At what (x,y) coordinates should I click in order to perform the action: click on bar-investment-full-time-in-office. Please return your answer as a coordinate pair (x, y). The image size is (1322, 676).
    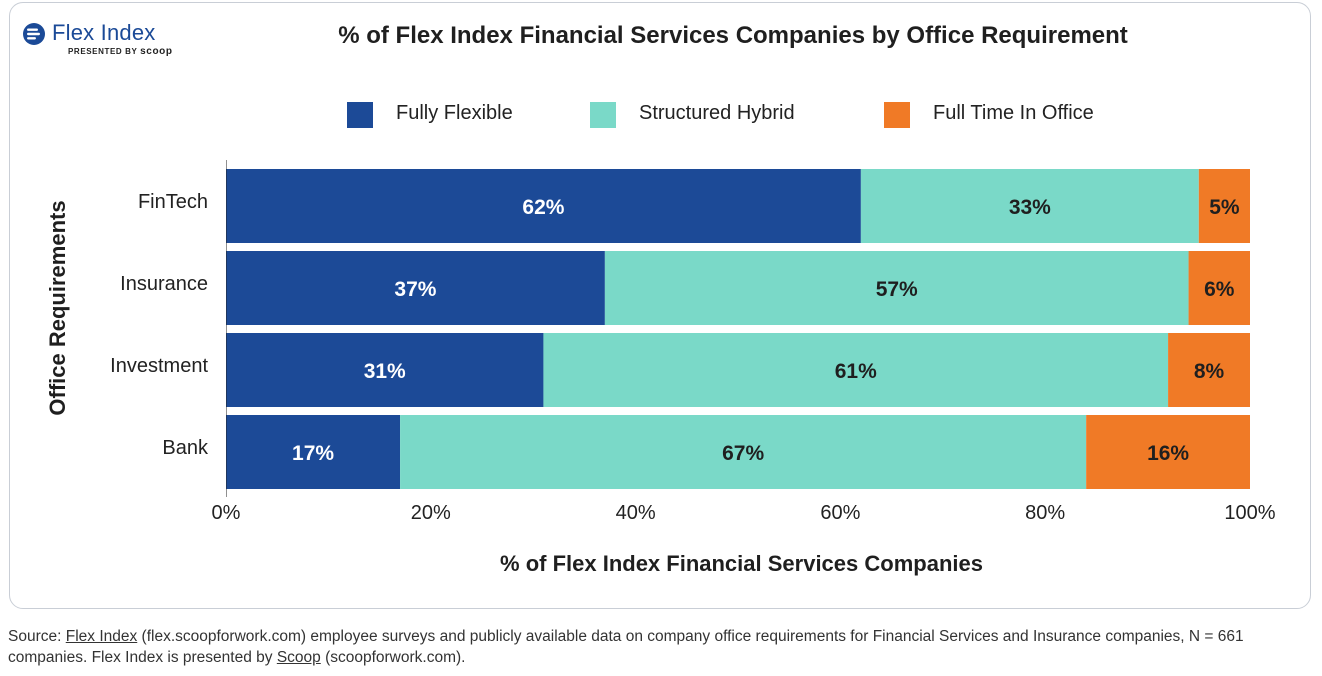
    Looking at the image, I should click on (1209, 370).